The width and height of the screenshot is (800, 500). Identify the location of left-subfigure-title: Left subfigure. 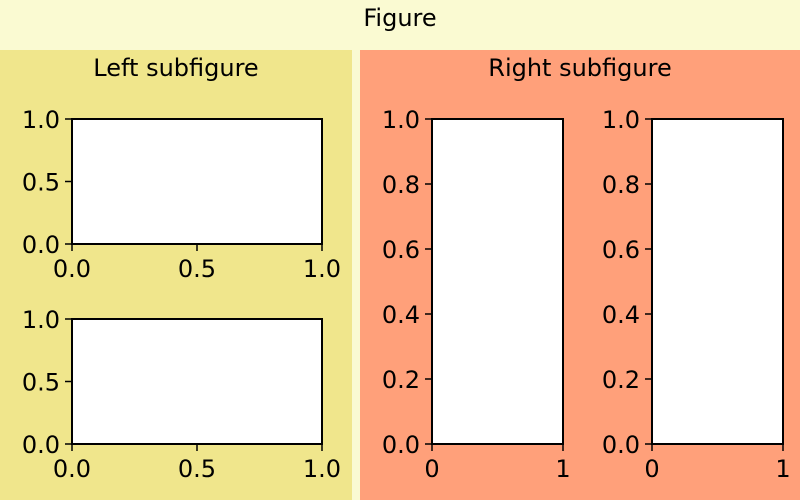
(176, 68).